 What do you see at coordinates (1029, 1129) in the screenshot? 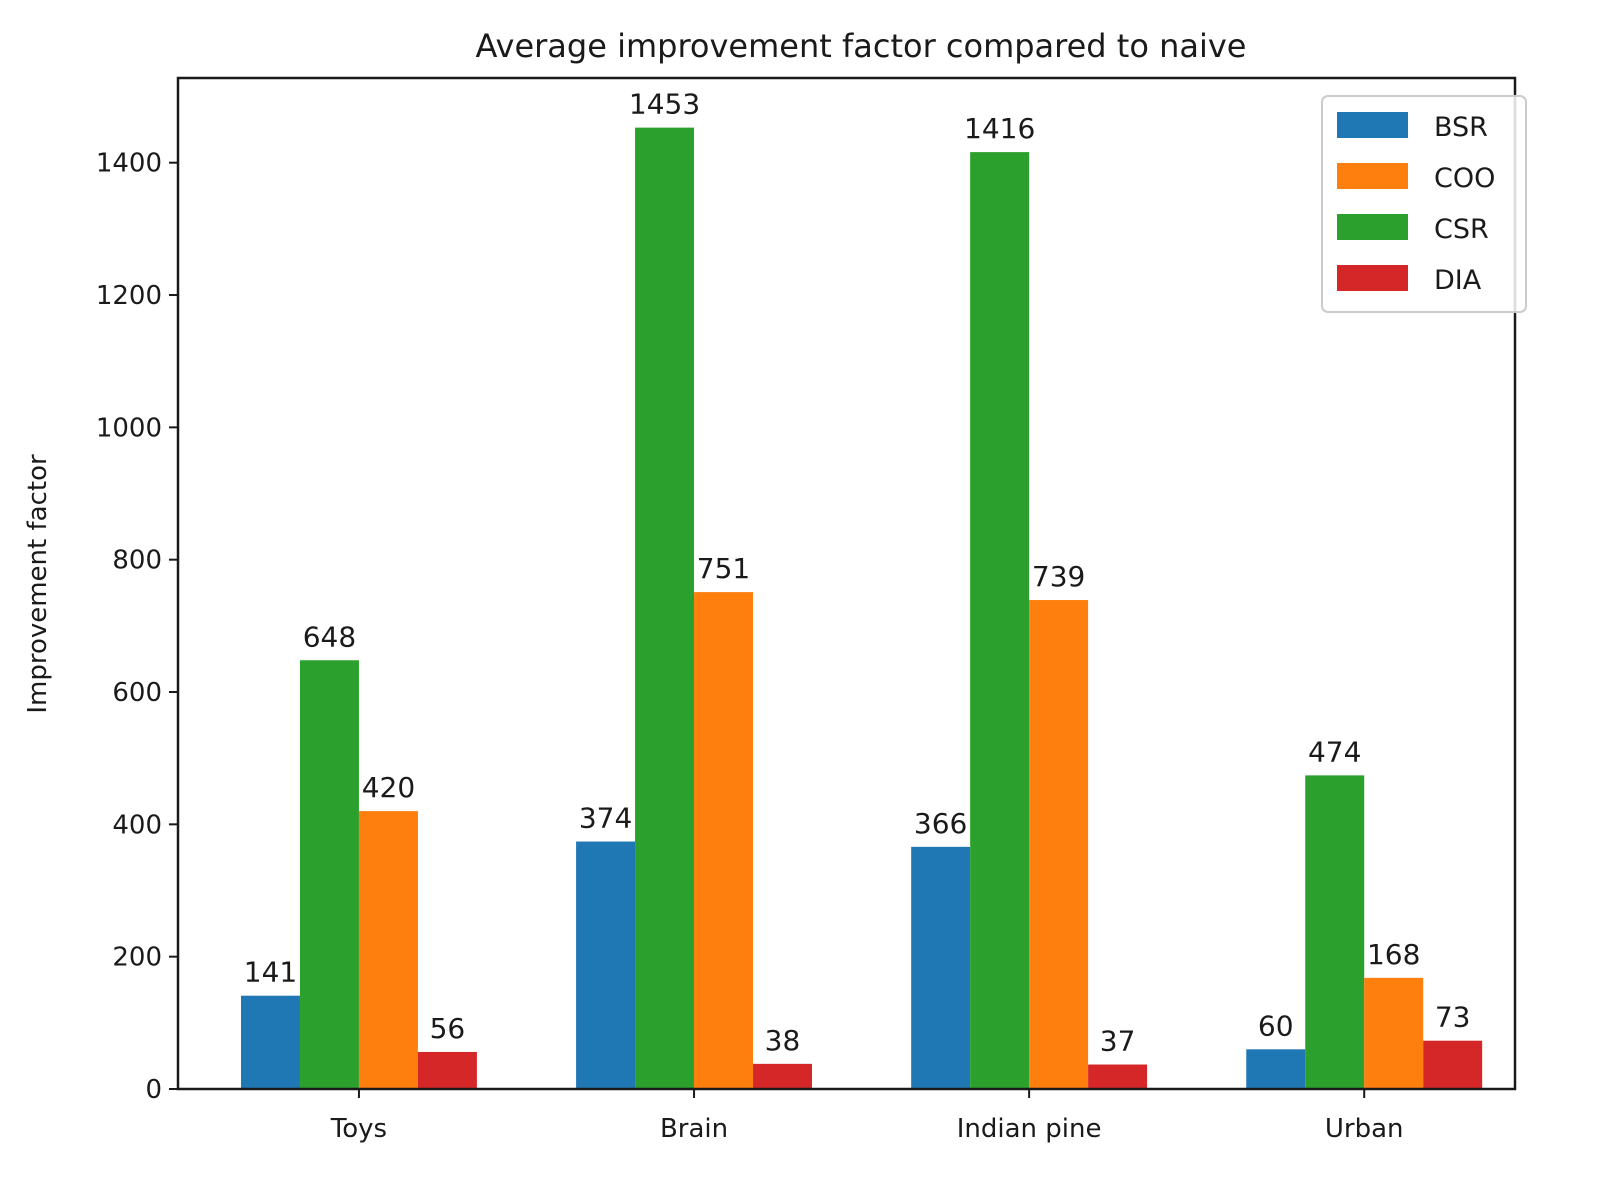
I see `x-tick-label: Indian pine` at bounding box center [1029, 1129].